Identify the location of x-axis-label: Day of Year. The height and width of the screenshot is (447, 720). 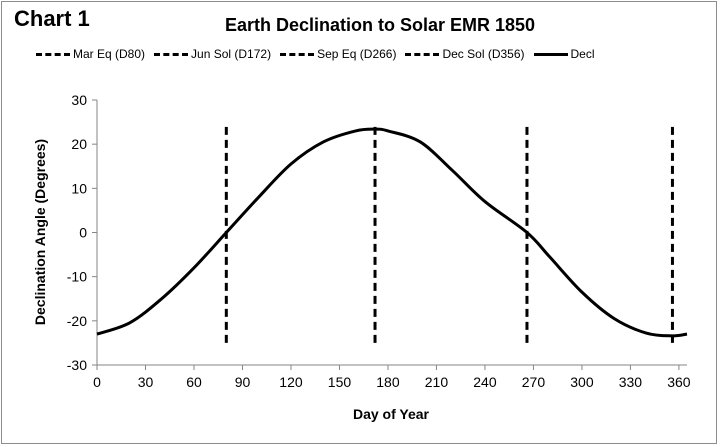
(391, 414).